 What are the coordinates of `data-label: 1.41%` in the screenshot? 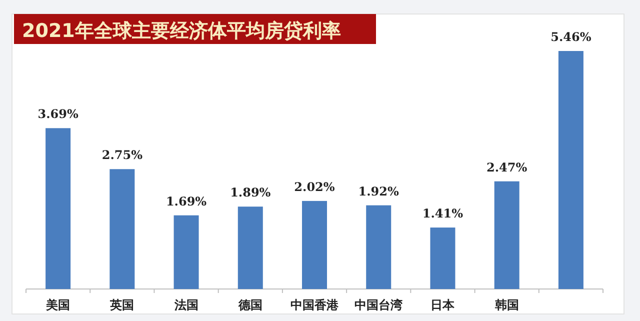 It's located at (443, 213).